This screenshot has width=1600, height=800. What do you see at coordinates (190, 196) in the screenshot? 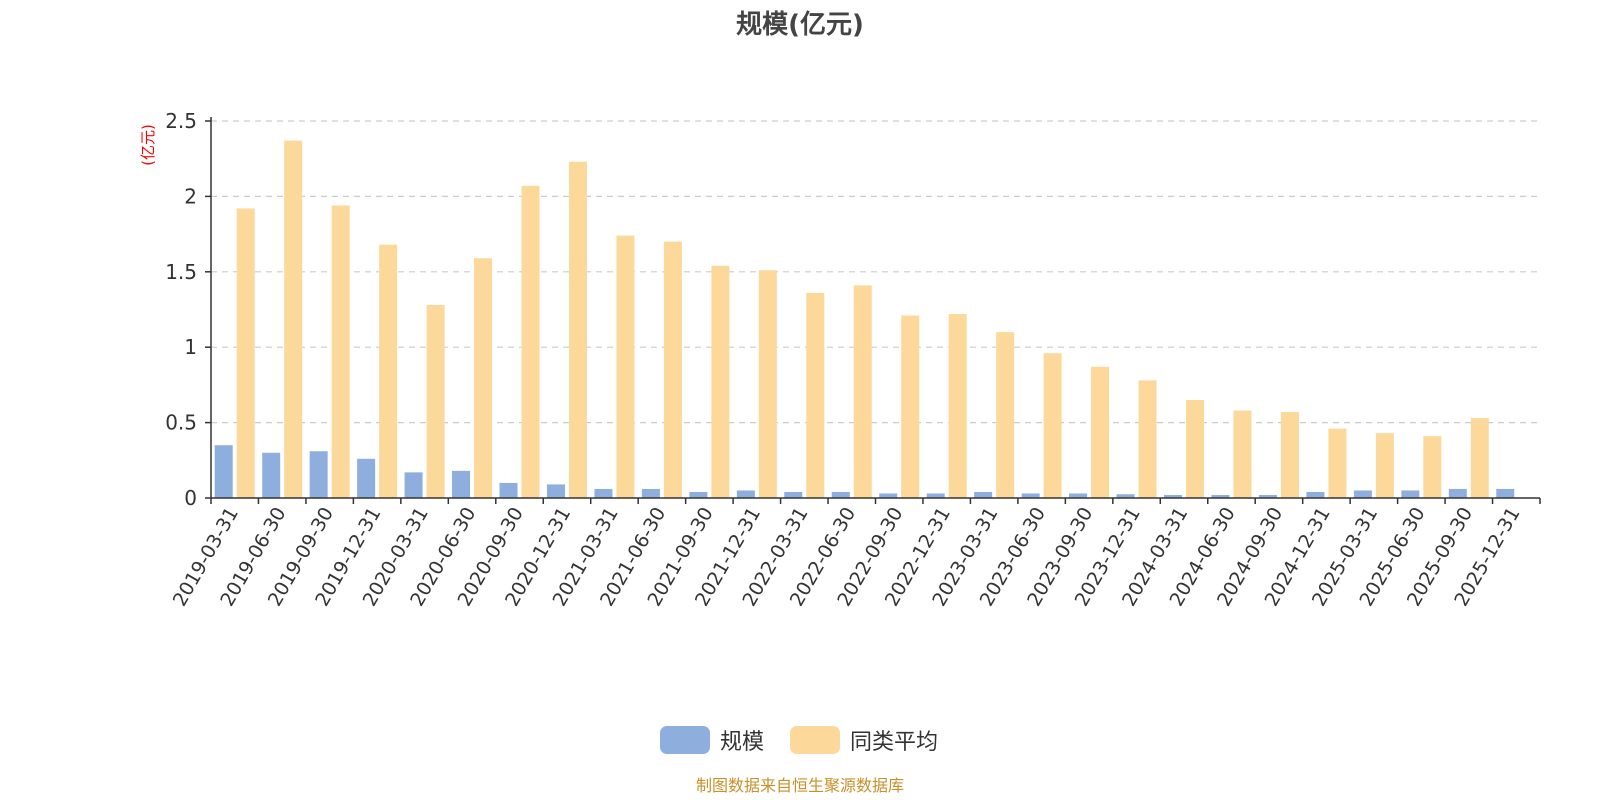
I see `y-tick-label: 2` at bounding box center [190, 196].